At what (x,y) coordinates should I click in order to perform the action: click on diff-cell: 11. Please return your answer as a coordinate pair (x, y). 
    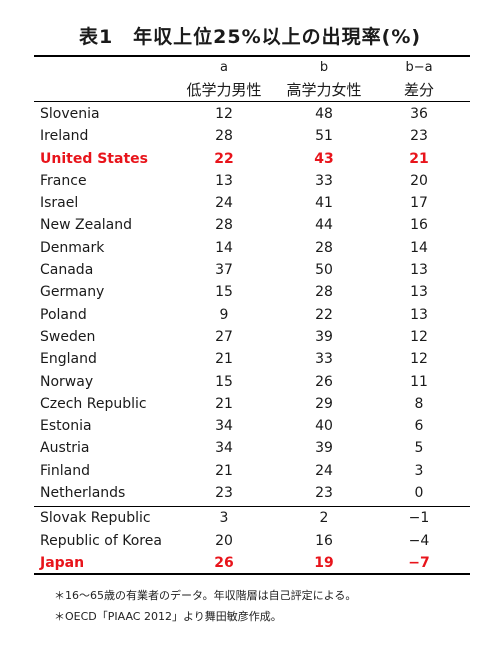
    Looking at the image, I should click on (419, 381).